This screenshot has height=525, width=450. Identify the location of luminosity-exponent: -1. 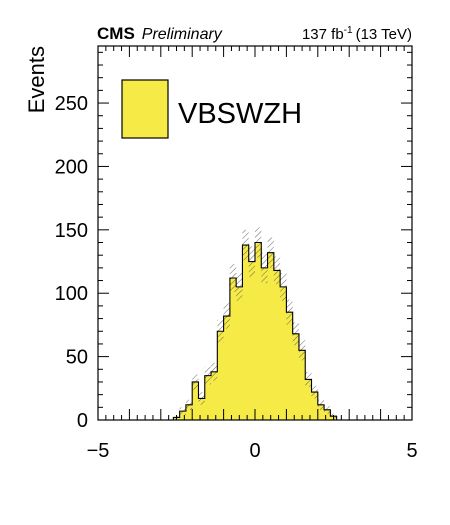
(348, 30).